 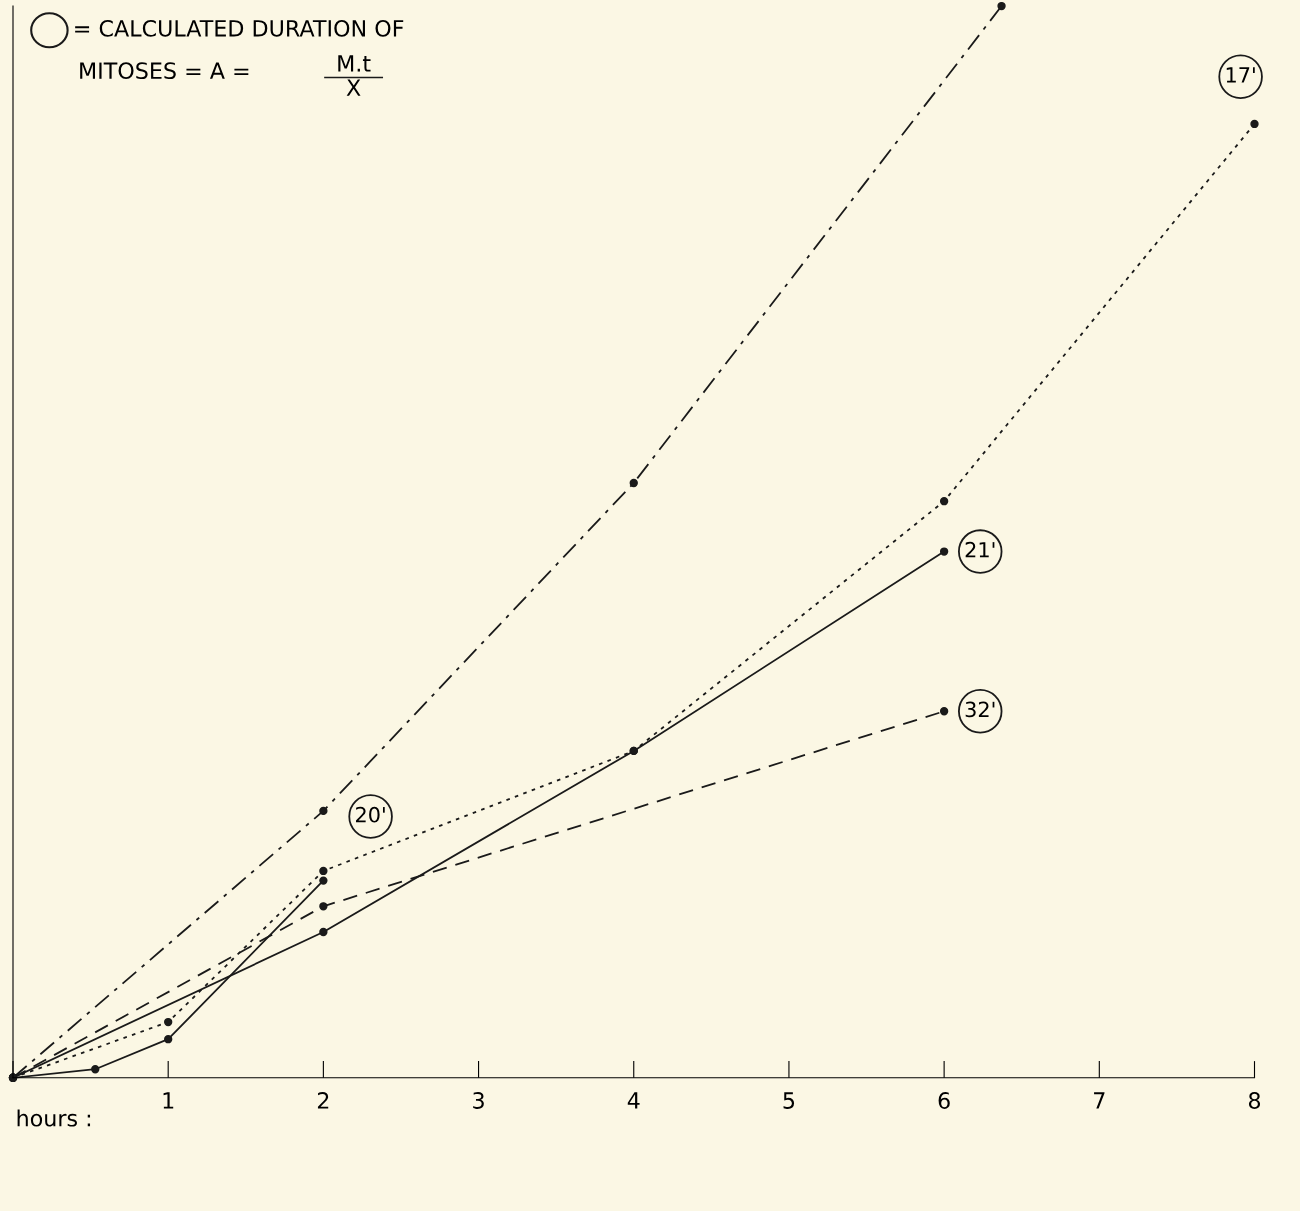 What do you see at coordinates (1254, 1100) in the screenshot?
I see `x-tick-label: 8` at bounding box center [1254, 1100].